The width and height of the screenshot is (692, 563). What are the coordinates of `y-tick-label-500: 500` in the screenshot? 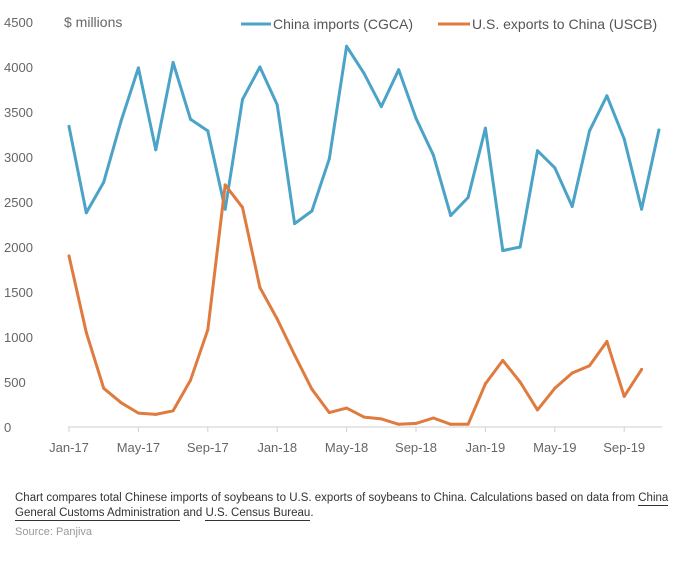 It's located at (15, 382).